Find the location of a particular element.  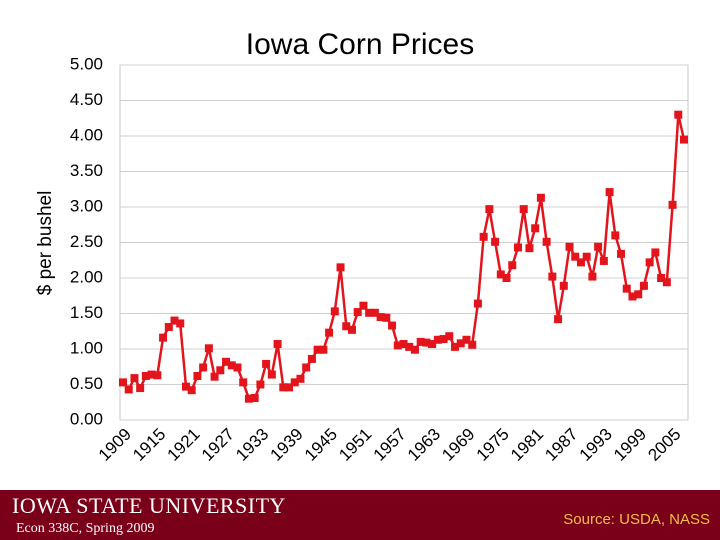

footer-band is located at coordinates (360, 515).